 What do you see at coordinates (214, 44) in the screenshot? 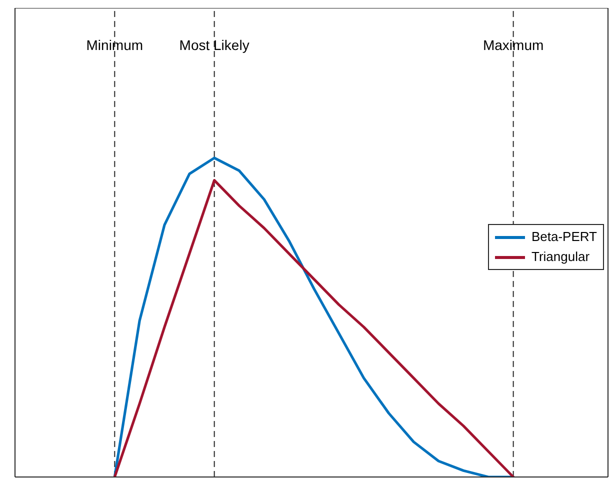
I see `x-tick-label: Most Likely` at bounding box center [214, 44].